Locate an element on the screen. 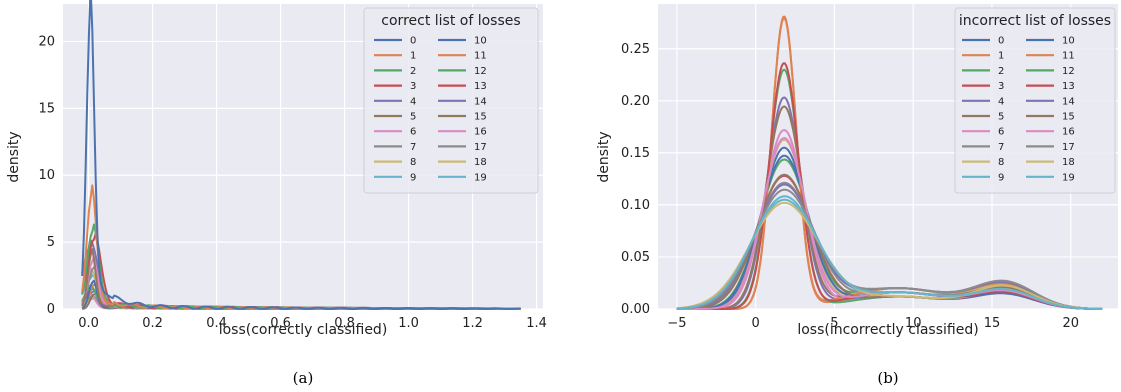  legend-label-a: 2 is located at coordinates (413, 71).